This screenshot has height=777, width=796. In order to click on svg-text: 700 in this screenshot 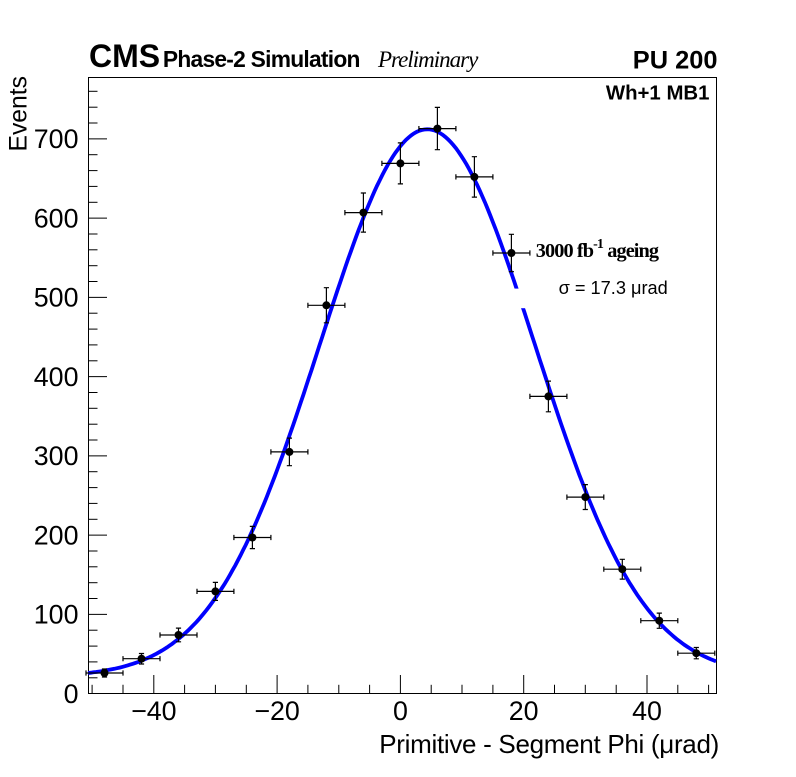, I will do `click(56, 139)`.